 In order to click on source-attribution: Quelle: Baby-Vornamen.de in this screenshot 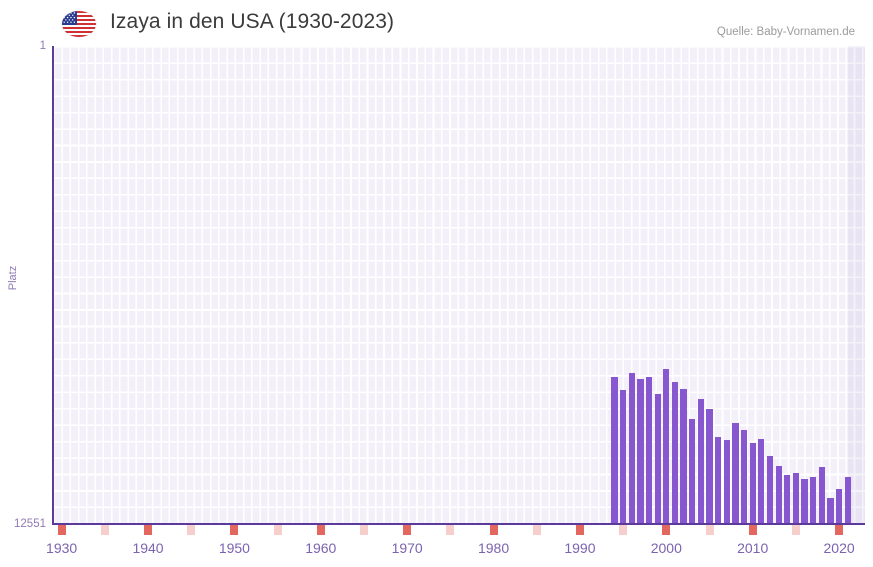, I will do `click(785, 32)`.